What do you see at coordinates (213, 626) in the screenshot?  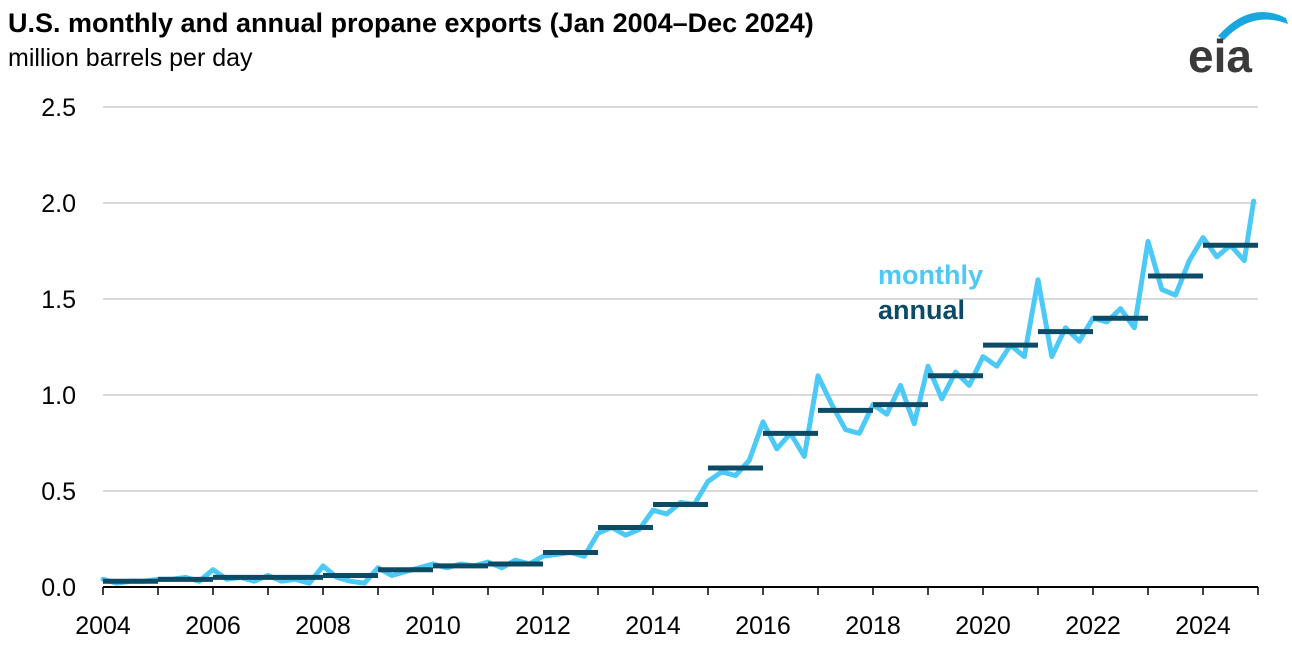 I see `x-tick-label: 2006` at bounding box center [213, 626].